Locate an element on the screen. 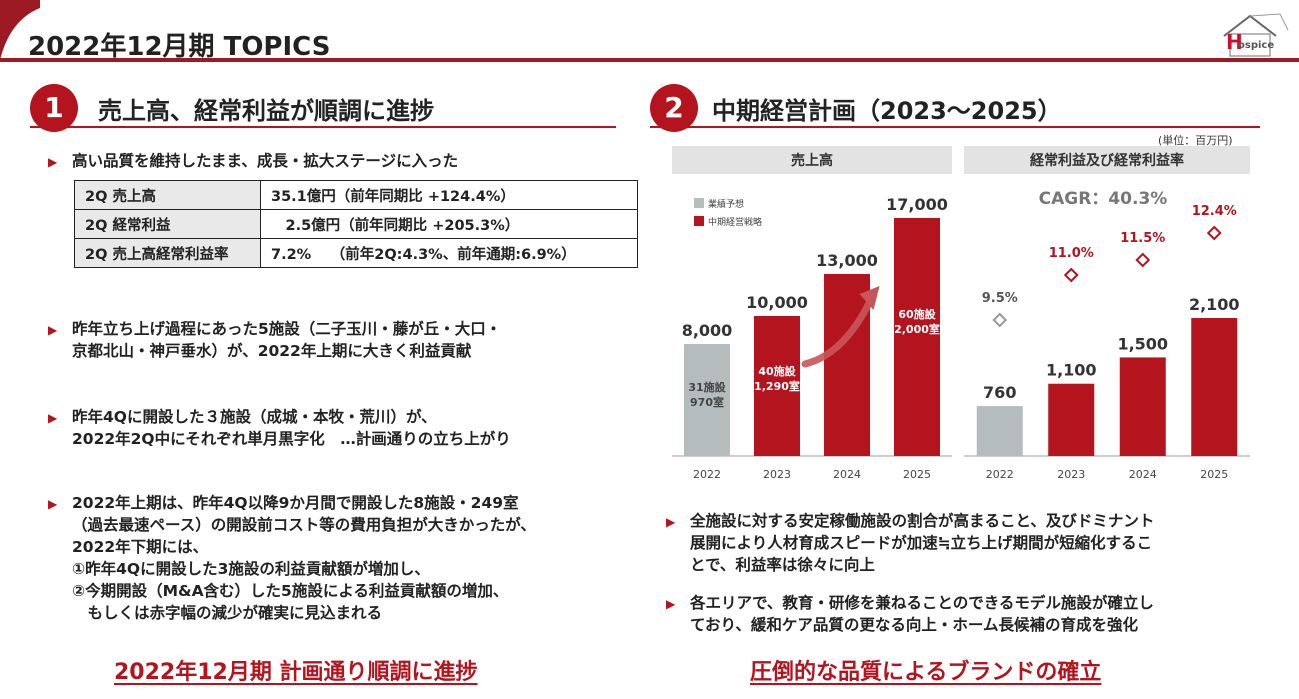 Image resolution: width=1299 pixels, height=699 pixels. bullet-line: ①昨年4Qに開設した3施設の利益貢献額が増加し、 is located at coordinates (251, 569).